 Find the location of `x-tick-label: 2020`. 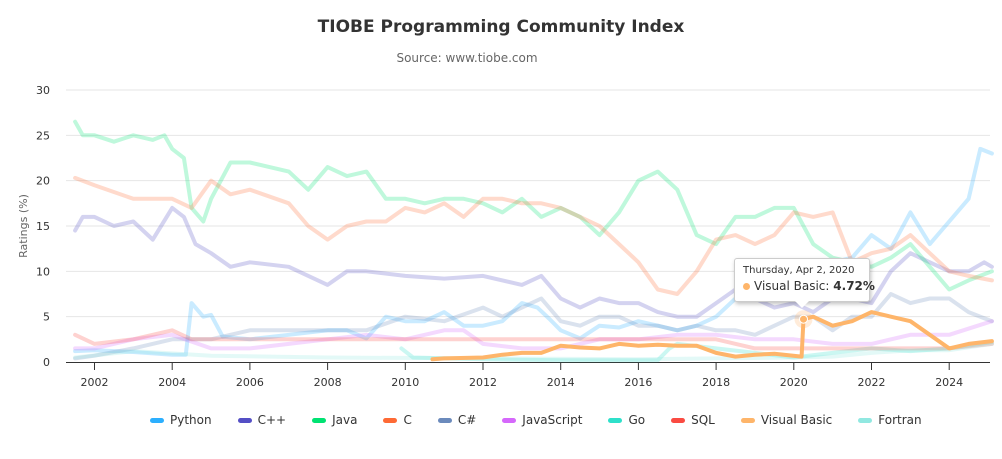

x-tick-label: 2020 is located at coordinates (794, 382).